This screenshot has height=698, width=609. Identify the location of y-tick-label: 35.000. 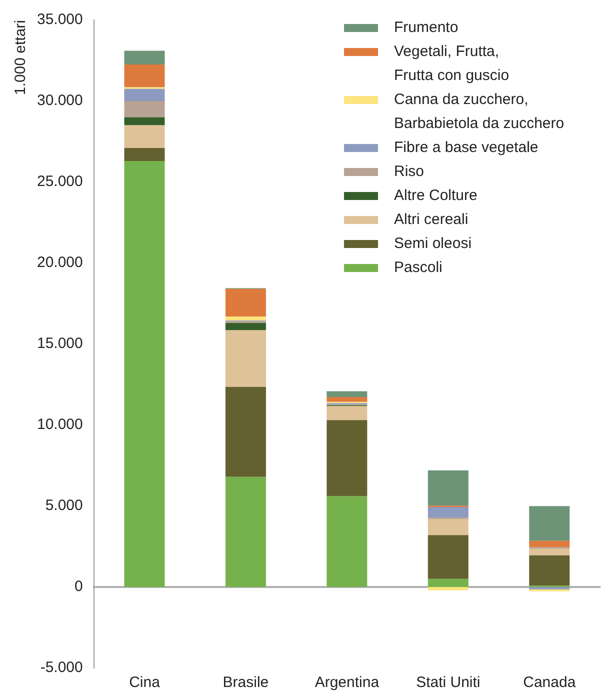
(59, 19).